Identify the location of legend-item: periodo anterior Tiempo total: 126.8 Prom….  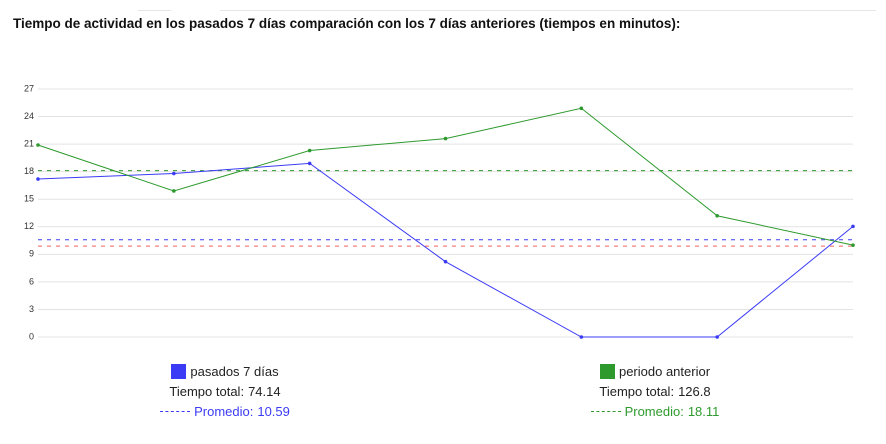
(655, 392).